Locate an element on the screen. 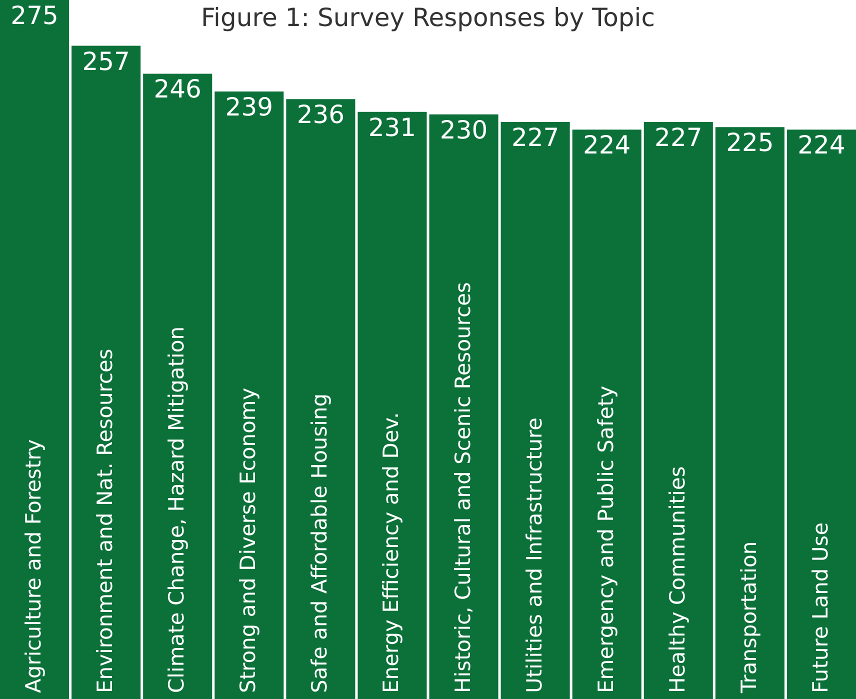 The image size is (856, 699). x-tick-label: Climate Change, Hazard Mitigation is located at coordinates (176, 509).